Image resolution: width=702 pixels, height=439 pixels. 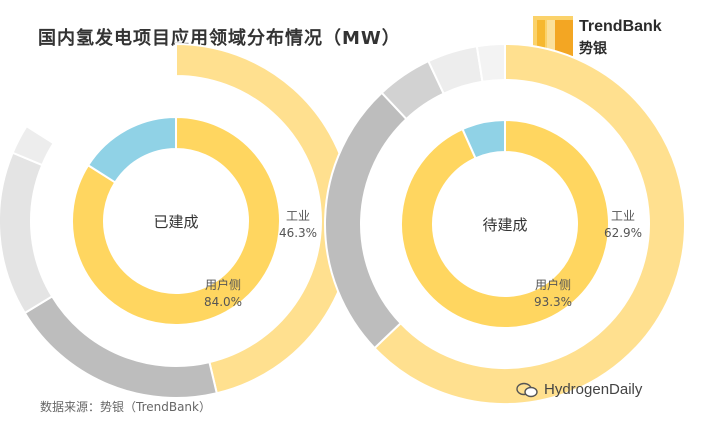 I want to click on watermark: HydrogenDaily, so click(x=579, y=389).